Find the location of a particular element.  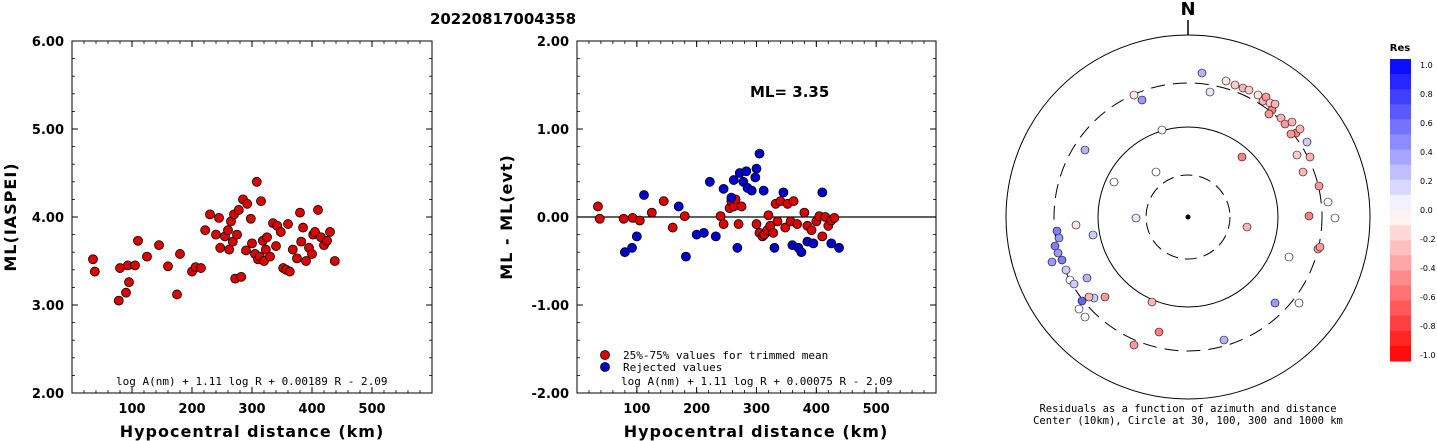

colorbar-tick-label: 0.4 is located at coordinates (1426, 152).